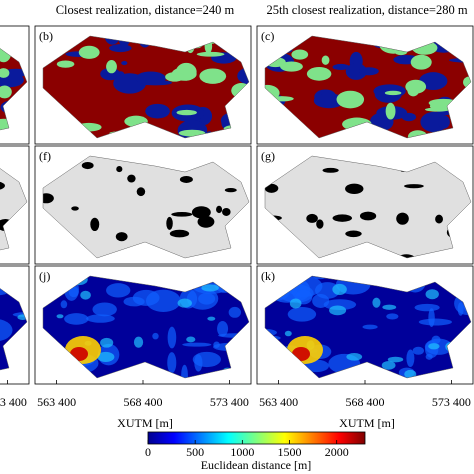  What do you see at coordinates (256, 465) in the screenshot?
I see `colorbar-label: Euclidean distance [m]` at bounding box center [256, 465].